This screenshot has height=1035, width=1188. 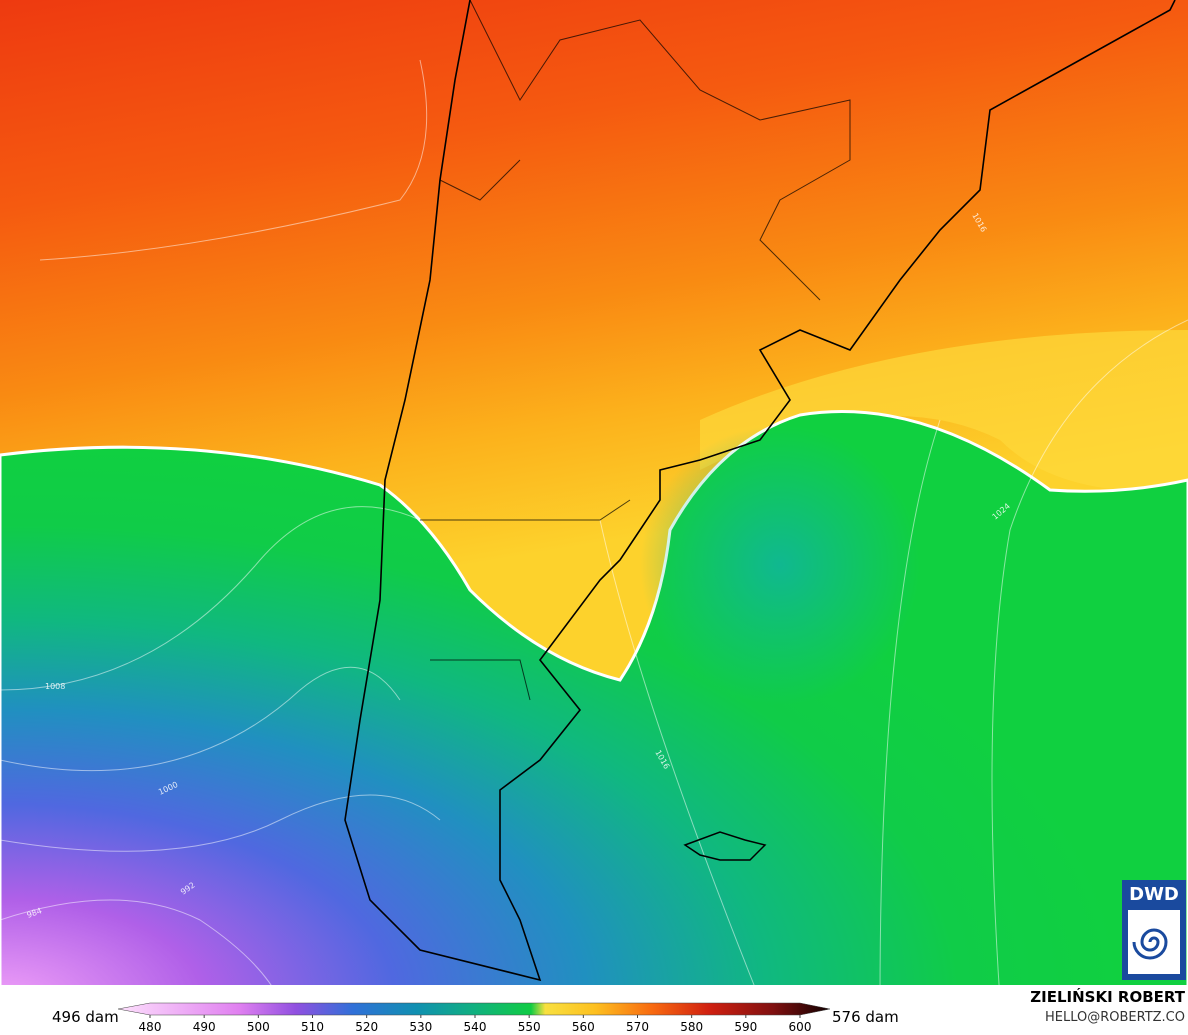 What do you see at coordinates (420, 1027) in the screenshot?
I see `colorbar-tick-label: 530` at bounding box center [420, 1027].